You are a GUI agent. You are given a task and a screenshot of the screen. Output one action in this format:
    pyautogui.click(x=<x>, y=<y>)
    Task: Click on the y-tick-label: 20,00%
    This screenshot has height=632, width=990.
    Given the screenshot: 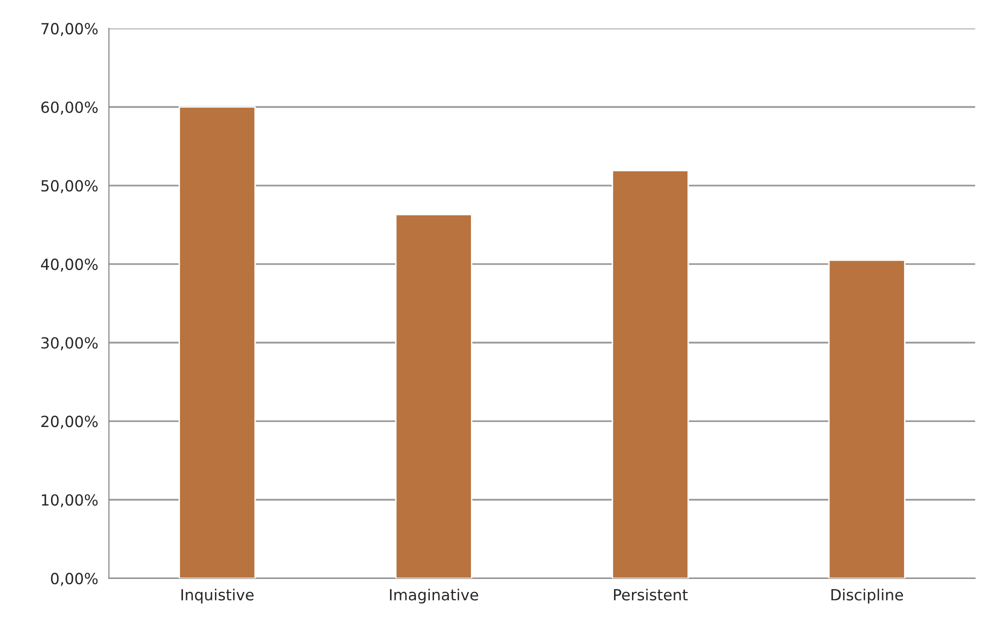 What is the action you would take?
    pyautogui.click(x=69, y=422)
    